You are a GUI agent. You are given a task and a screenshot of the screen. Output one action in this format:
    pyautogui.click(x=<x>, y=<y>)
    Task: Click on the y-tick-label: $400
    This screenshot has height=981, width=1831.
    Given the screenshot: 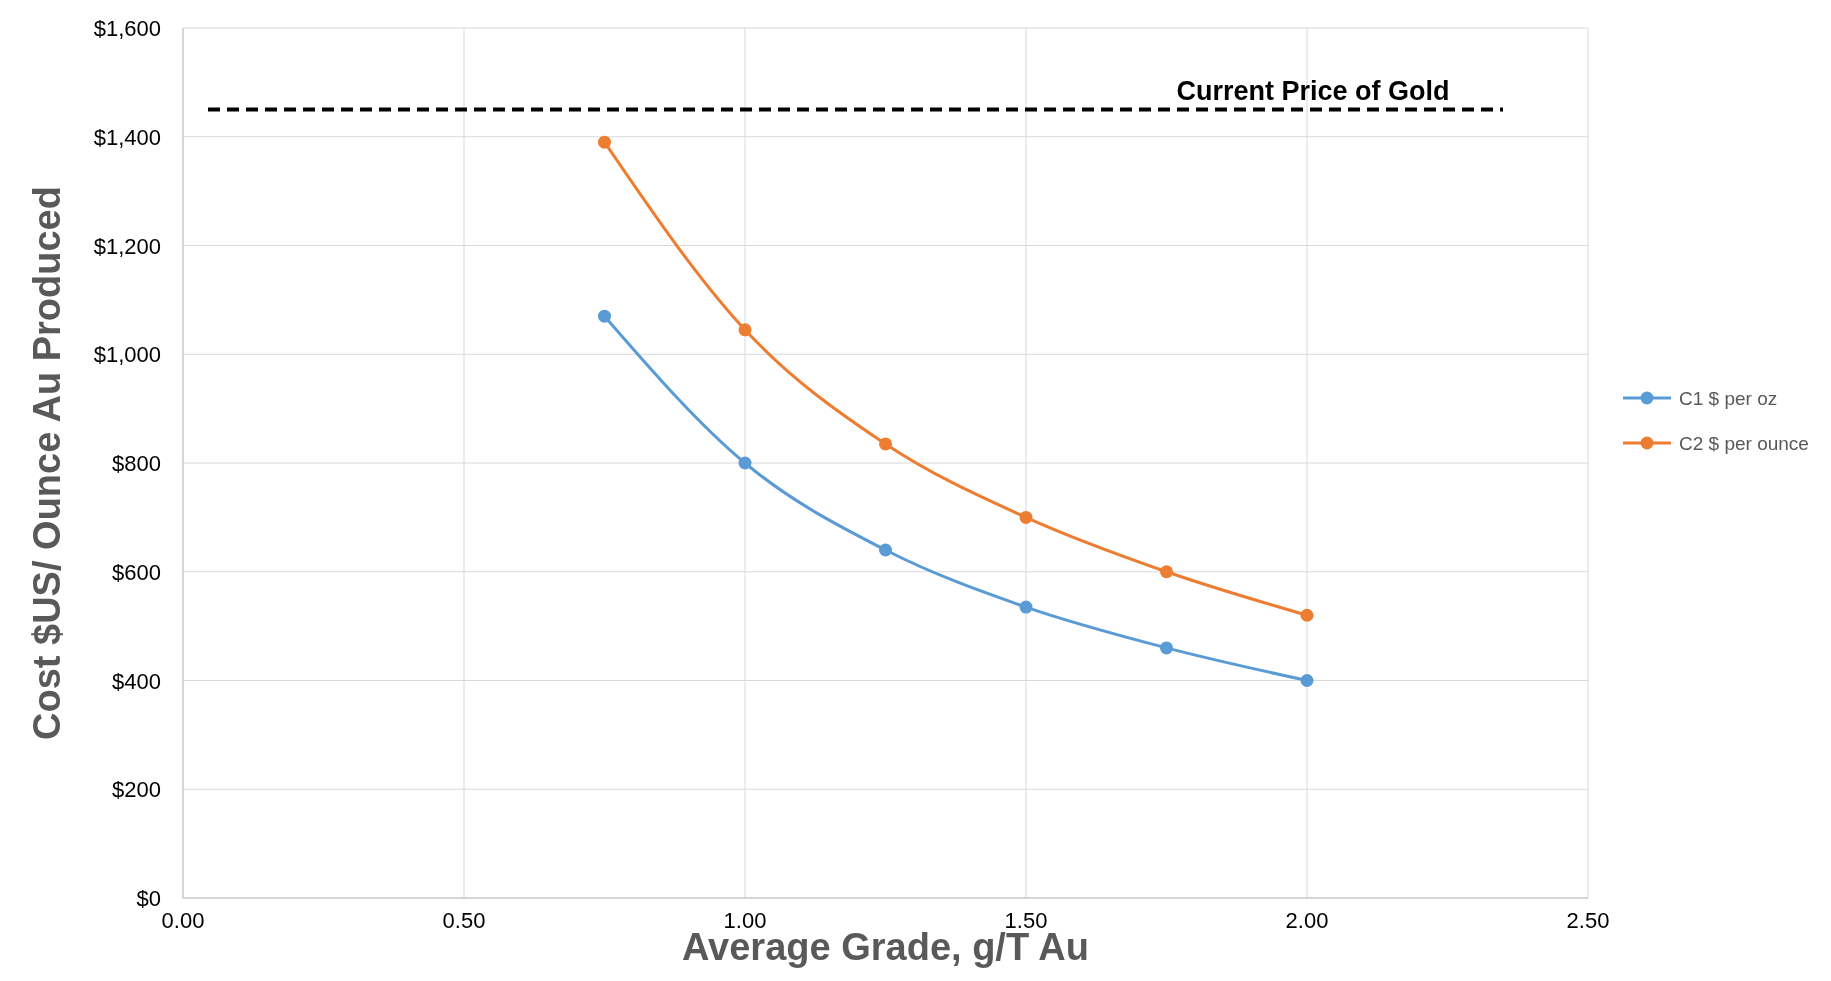 What is the action you would take?
    pyautogui.click(x=136, y=681)
    